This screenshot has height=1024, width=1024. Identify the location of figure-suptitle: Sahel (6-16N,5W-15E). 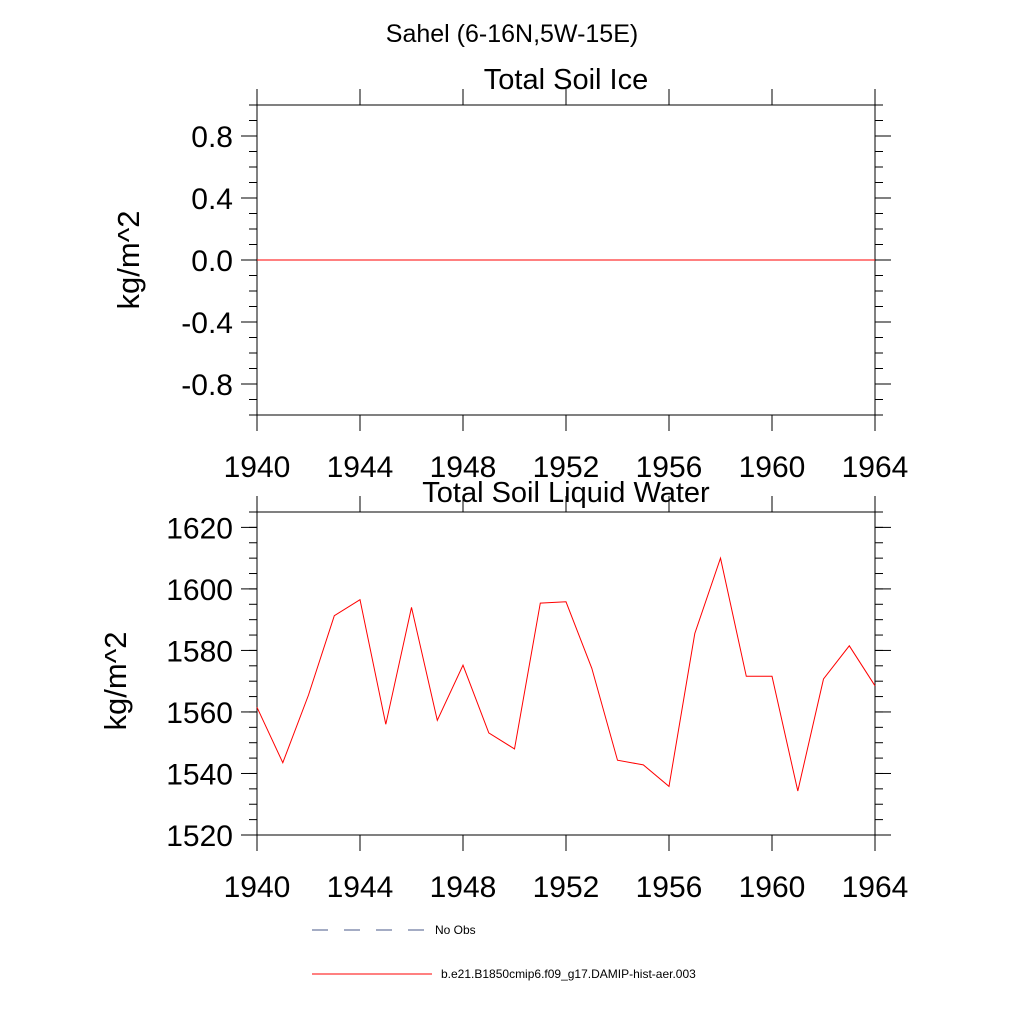
(512, 34).